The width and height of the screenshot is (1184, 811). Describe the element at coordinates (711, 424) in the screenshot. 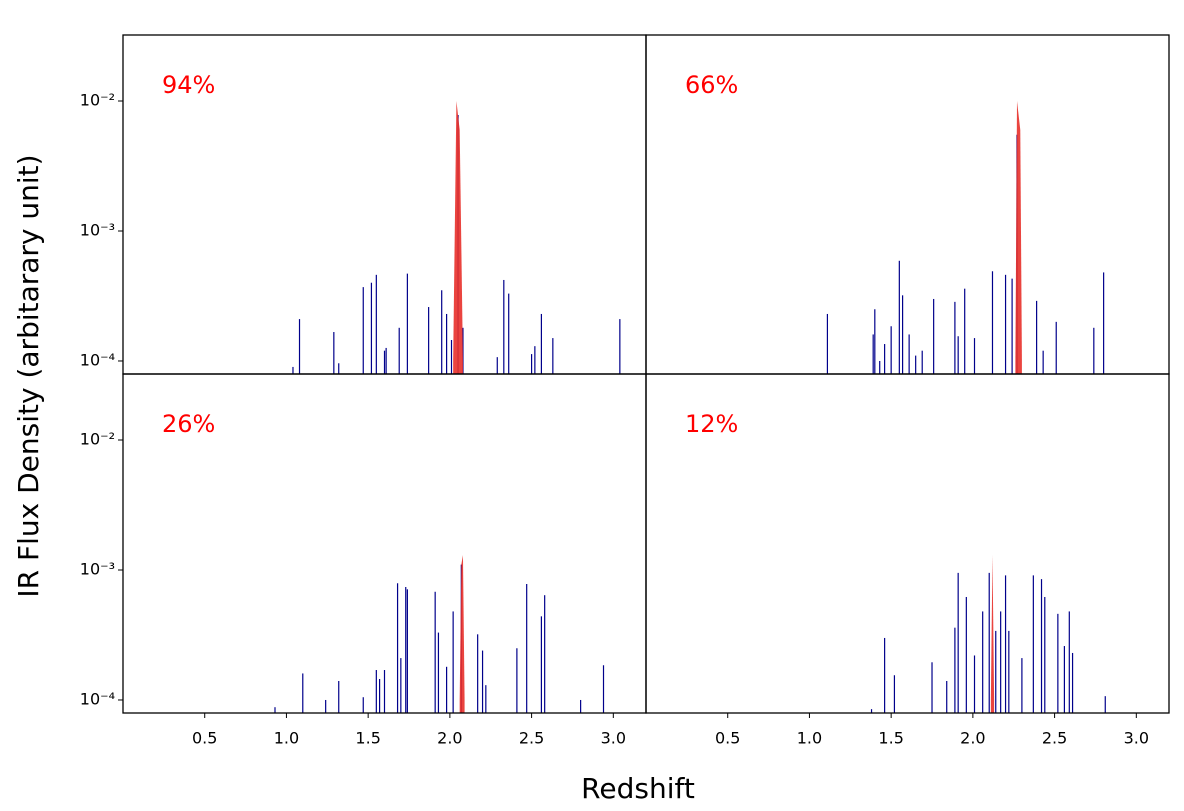

I see `annotation: 12%` at that location.